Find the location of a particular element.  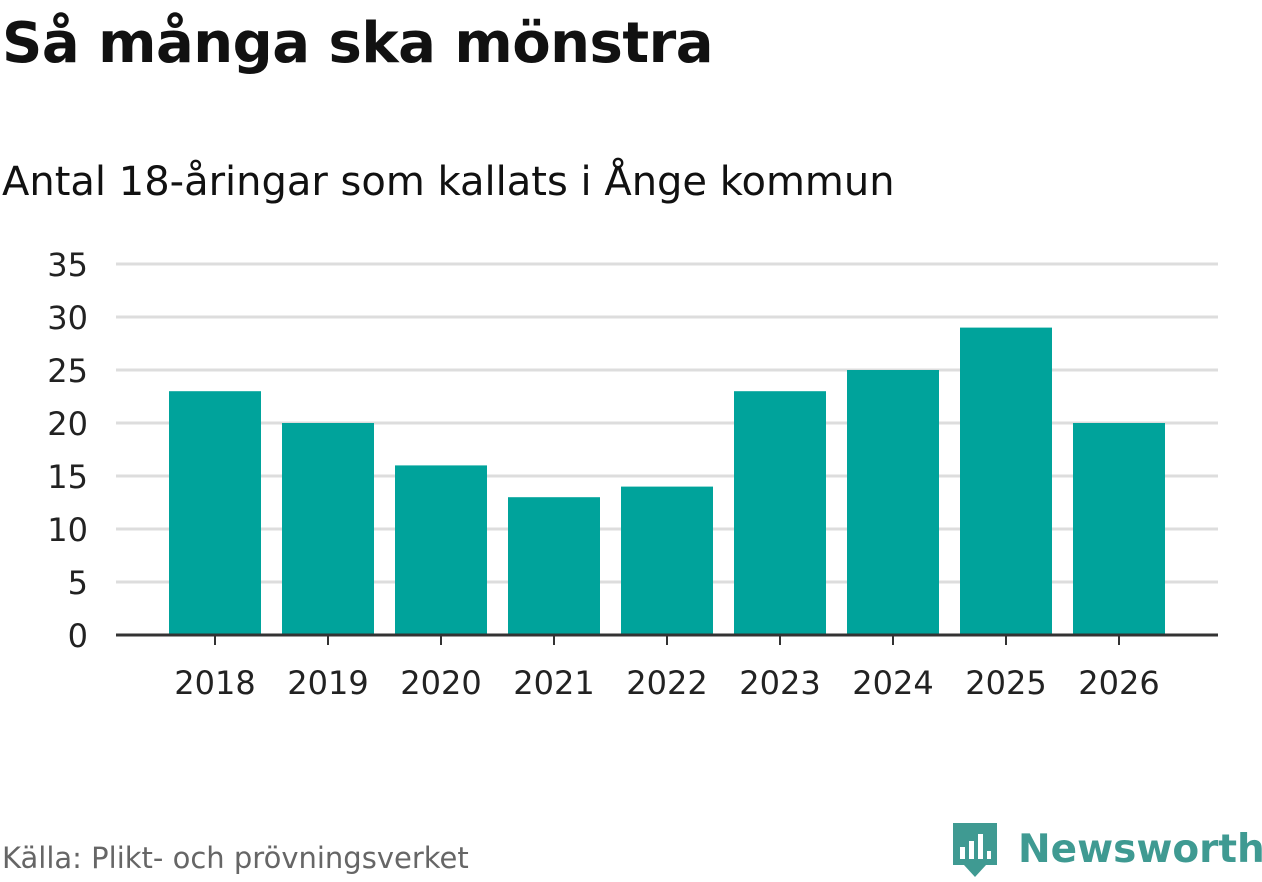

x-tick-label: 2022 is located at coordinates (666, 683).